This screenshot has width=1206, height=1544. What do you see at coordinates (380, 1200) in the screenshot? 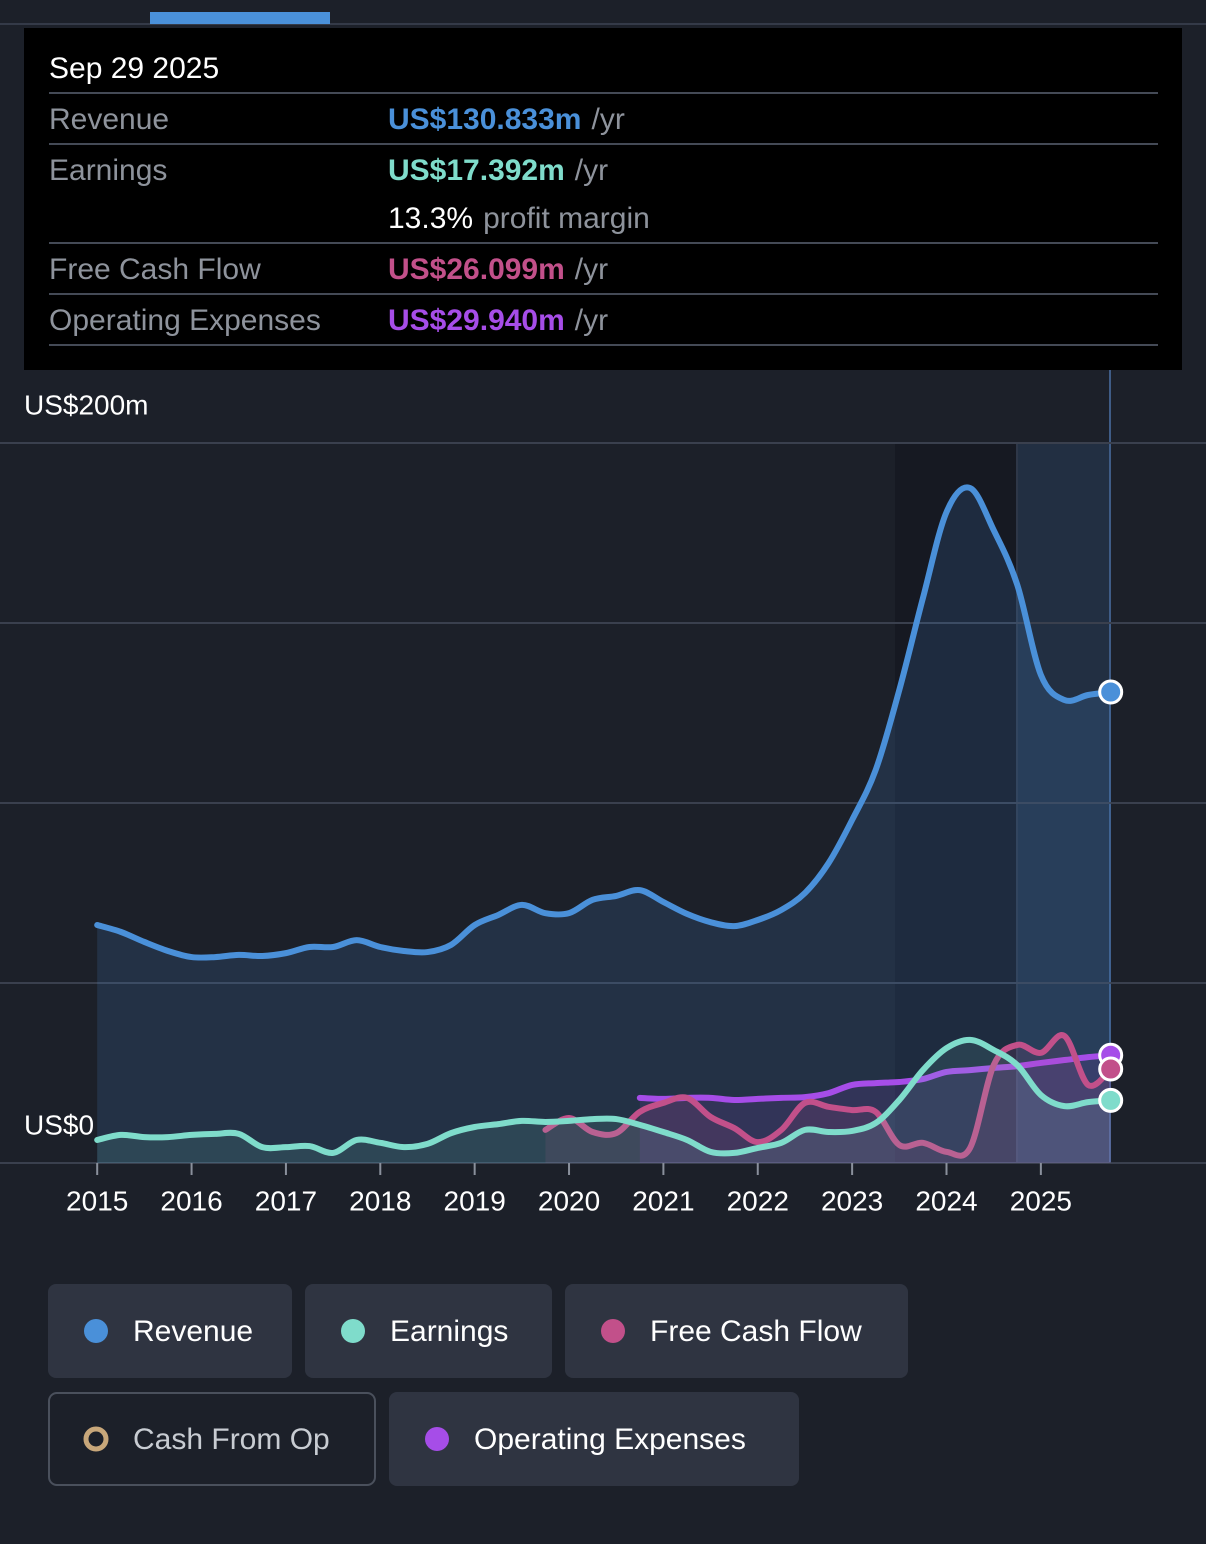
I see `x-tick-label: 2018` at bounding box center [380, 1200].